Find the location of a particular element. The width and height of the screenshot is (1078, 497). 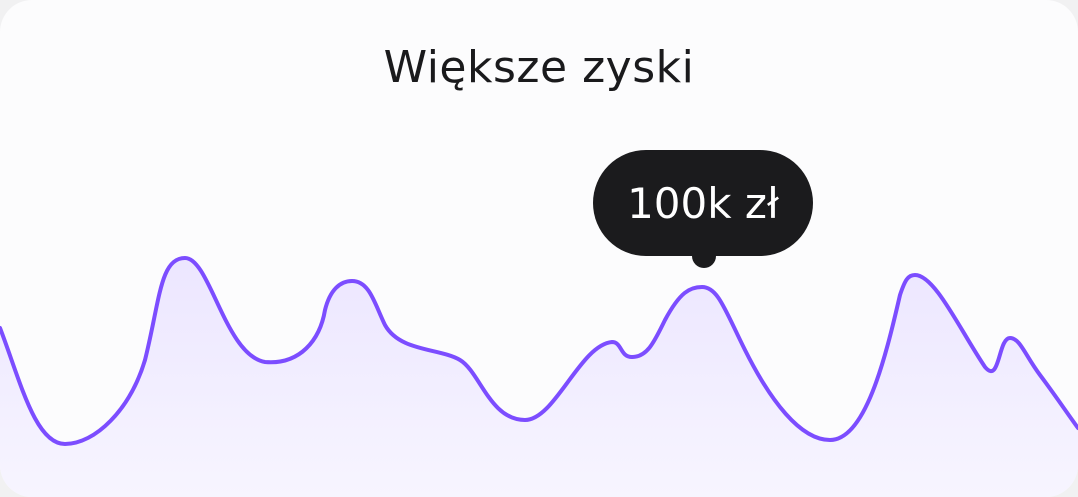

card-title: Większe zyski is located at coordinates (539, 67).